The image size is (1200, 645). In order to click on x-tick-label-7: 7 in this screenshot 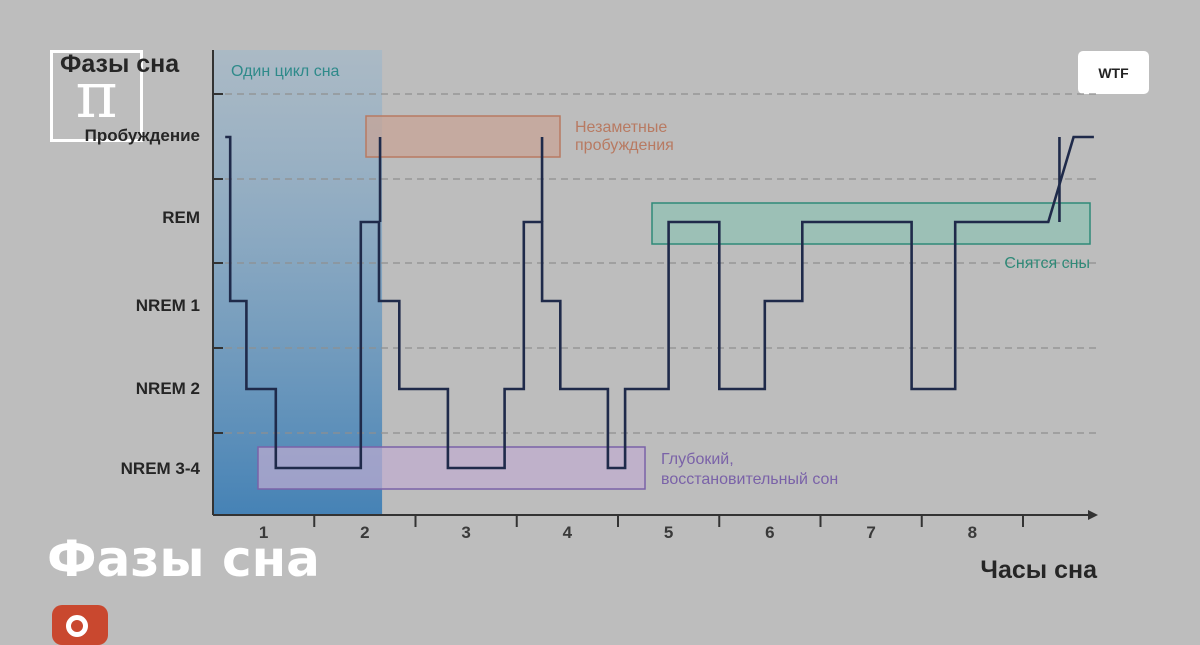, I will do `click(870, 532)`.